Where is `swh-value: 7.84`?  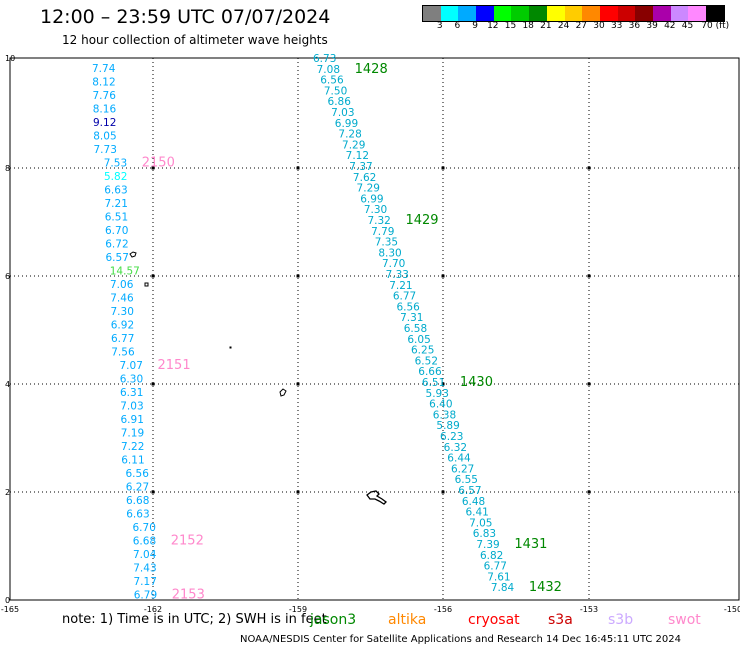 swh-value: 7.84 is located at coordinates (503, 588).